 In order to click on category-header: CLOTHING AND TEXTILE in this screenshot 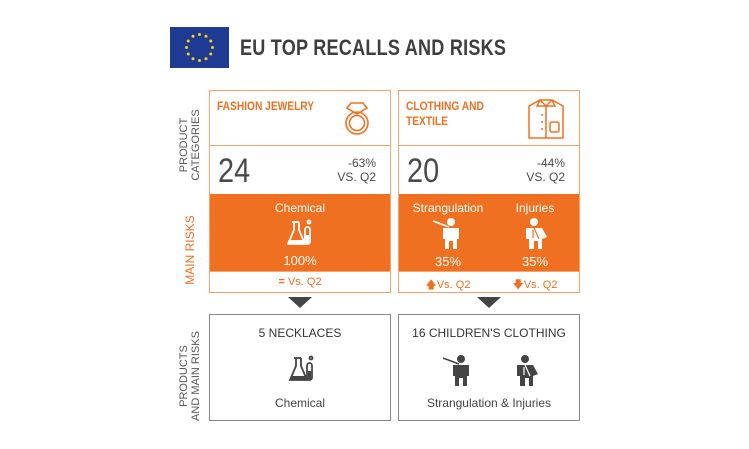, I will do `click(489, 118)`.